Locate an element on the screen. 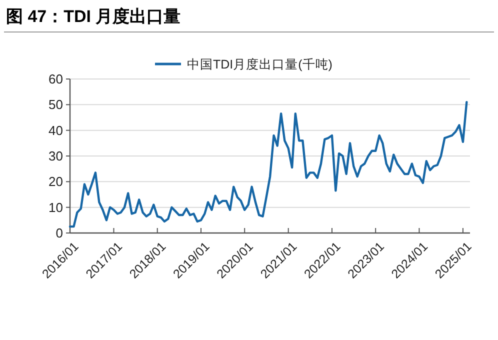  y-tick-label: 40 is located at coordinates (55, 130).